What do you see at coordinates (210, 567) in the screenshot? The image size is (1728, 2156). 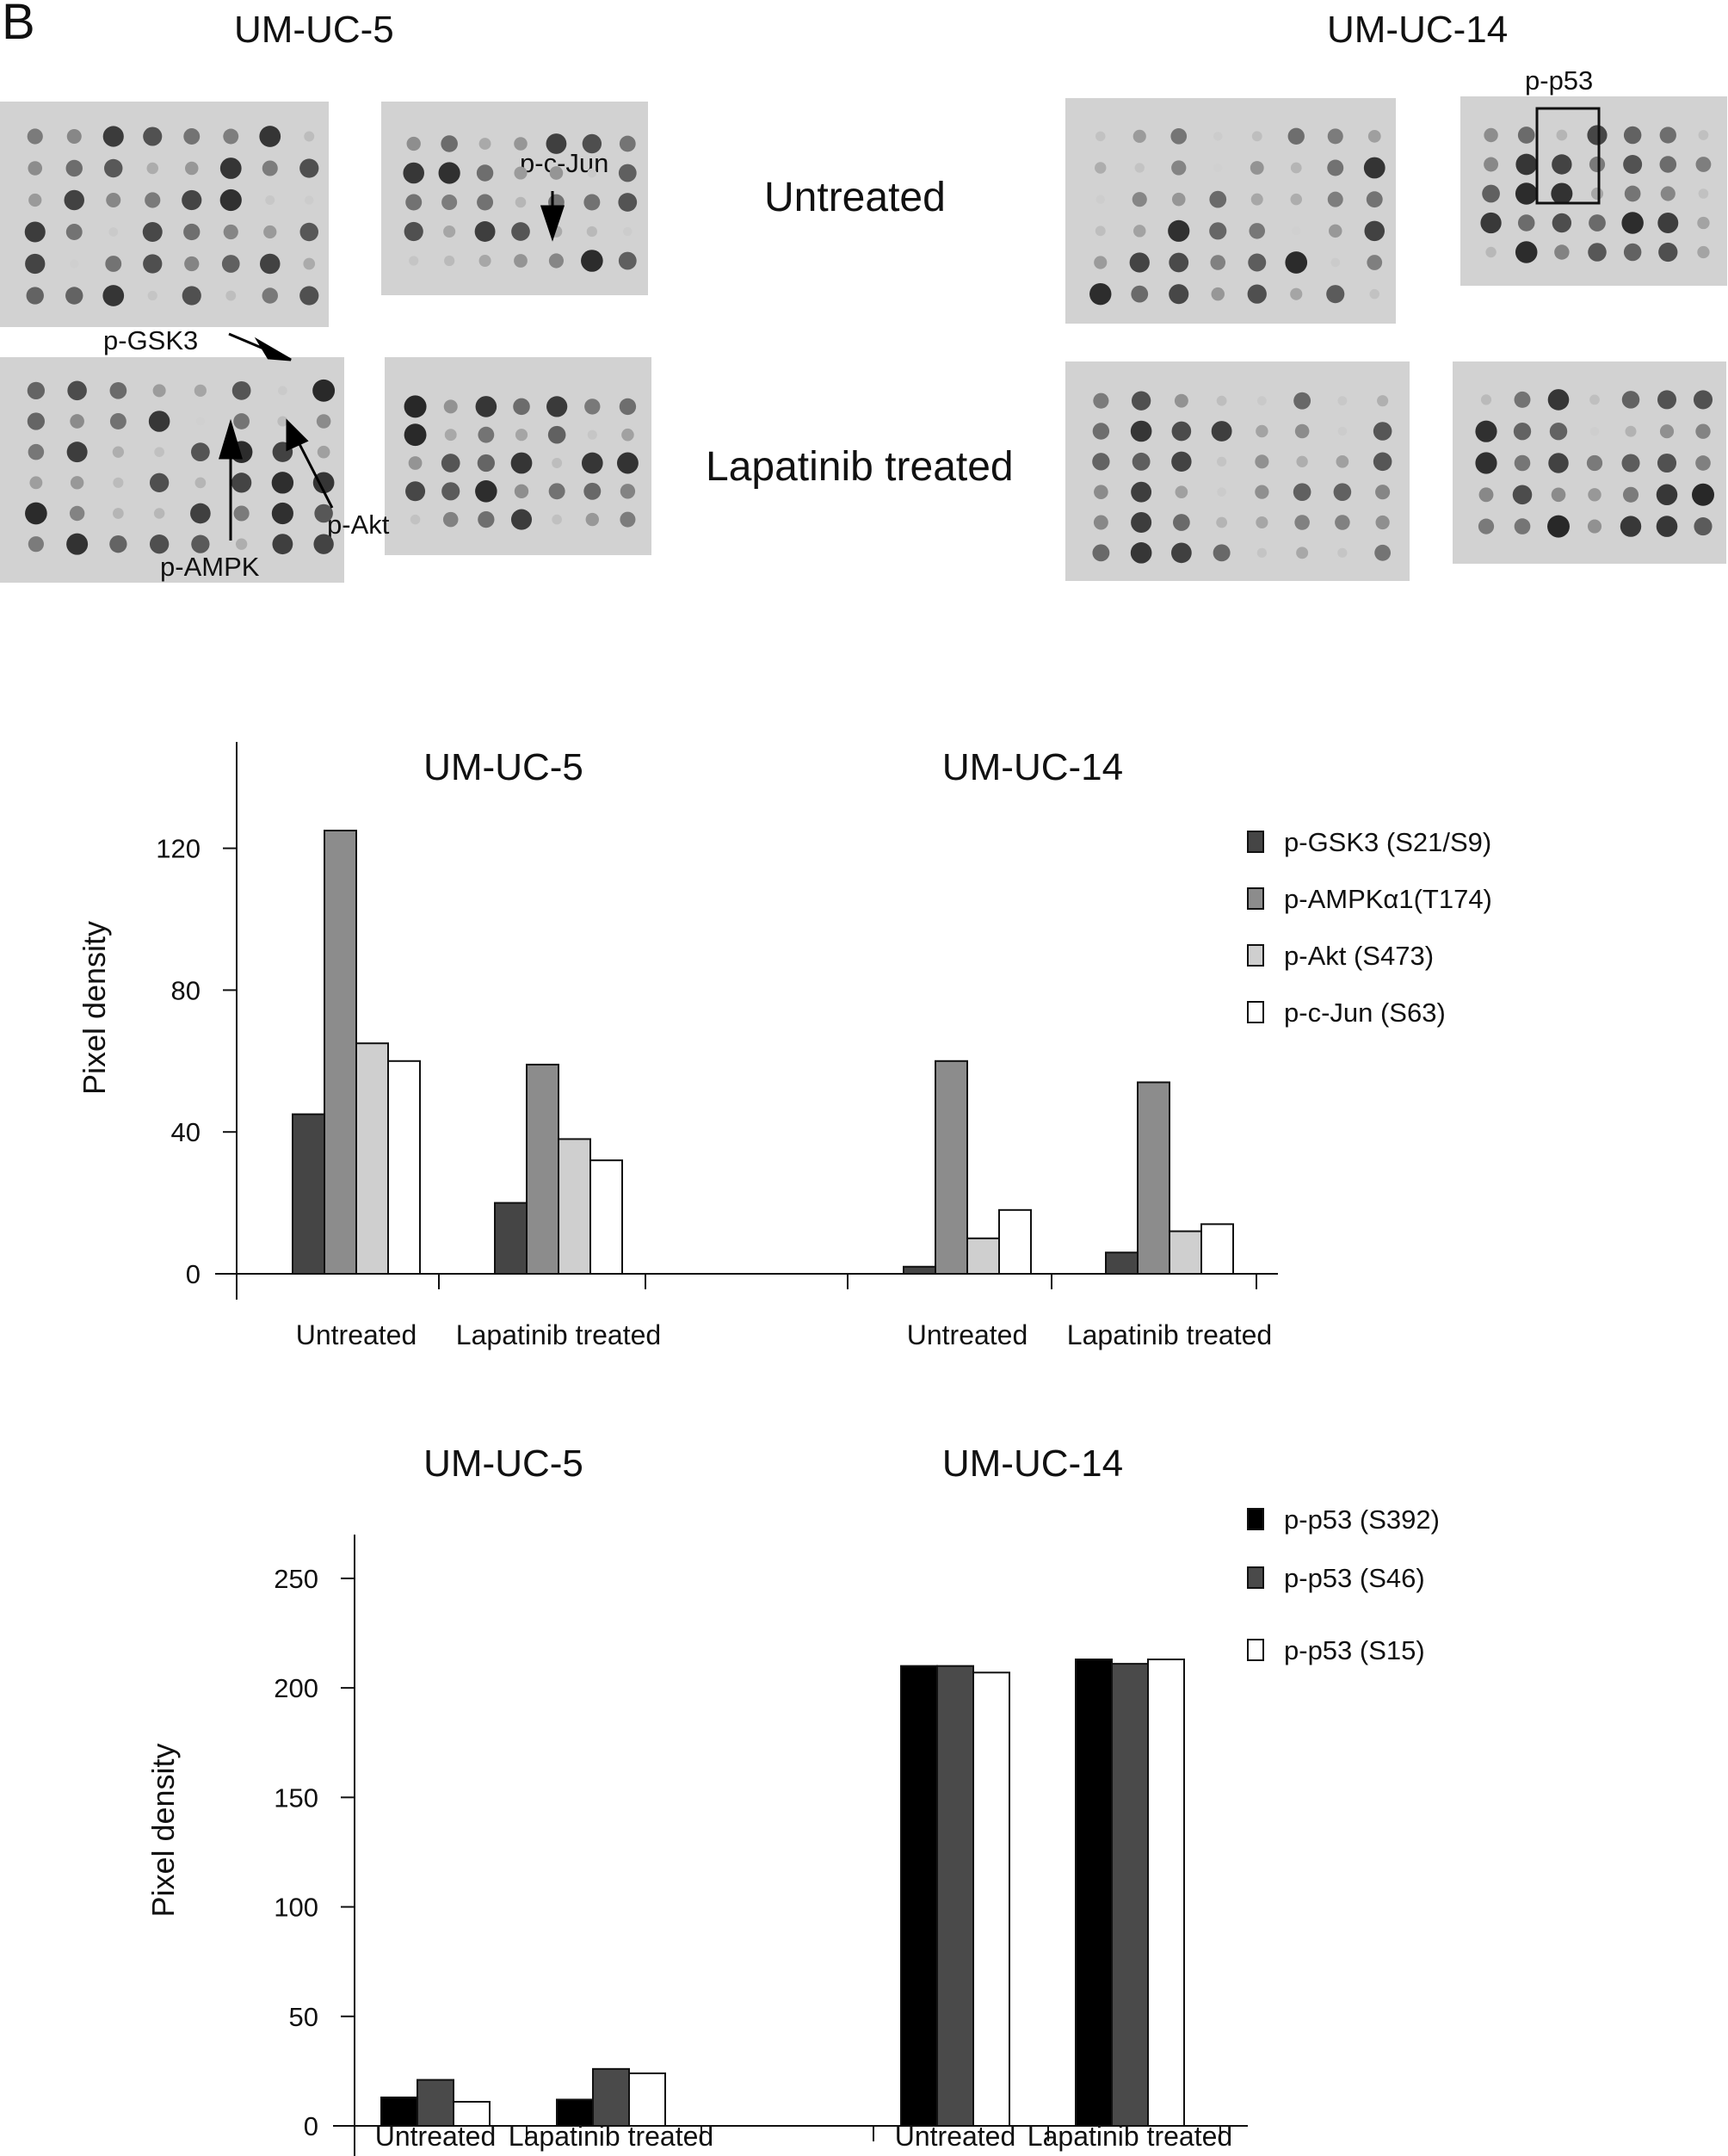 I see `annotation-p-ampk: p-AMPK` at bounding box center [210, 567].